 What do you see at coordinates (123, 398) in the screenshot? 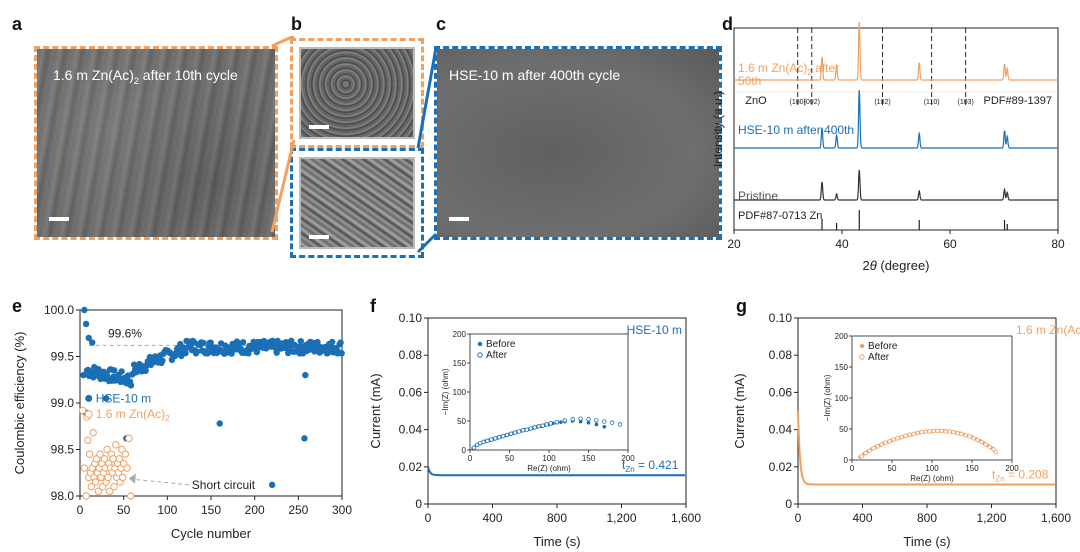
I see `legend-label-hse: HSE-10 m` at bounding box center [123, 398].